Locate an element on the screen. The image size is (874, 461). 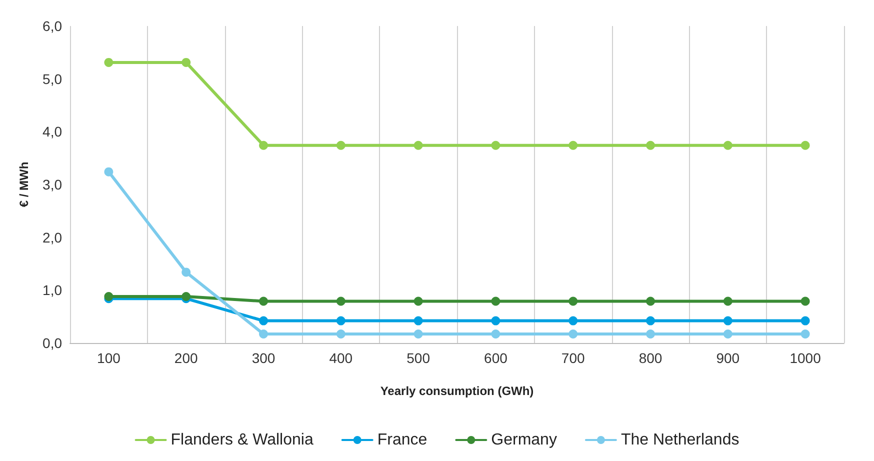
x-tick-label: 1000 is located at coordinates (806, 358).